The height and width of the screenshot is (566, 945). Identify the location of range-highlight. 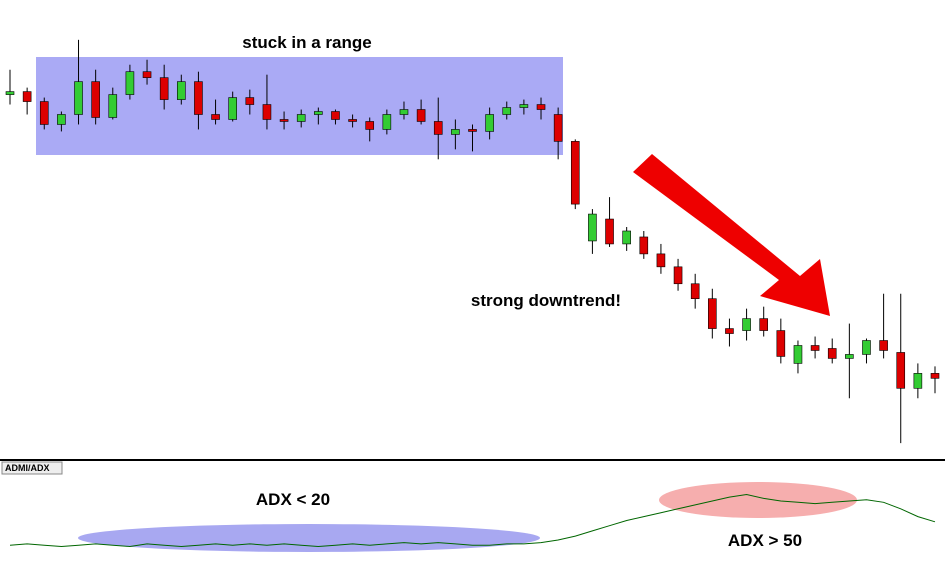
(299, 106).